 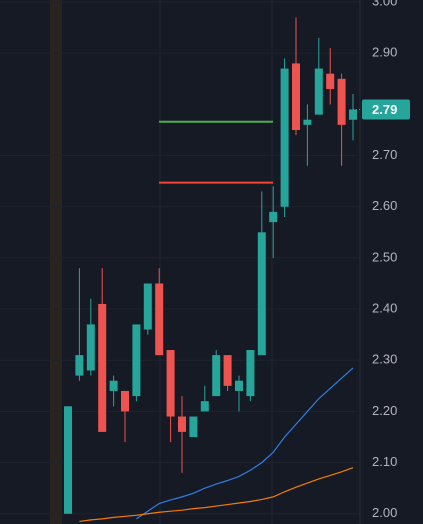 What do you see at coordinates (384, 256) in the screenshot?
I see `y-tick-label: 2.50` at bounding box center [384, 256].